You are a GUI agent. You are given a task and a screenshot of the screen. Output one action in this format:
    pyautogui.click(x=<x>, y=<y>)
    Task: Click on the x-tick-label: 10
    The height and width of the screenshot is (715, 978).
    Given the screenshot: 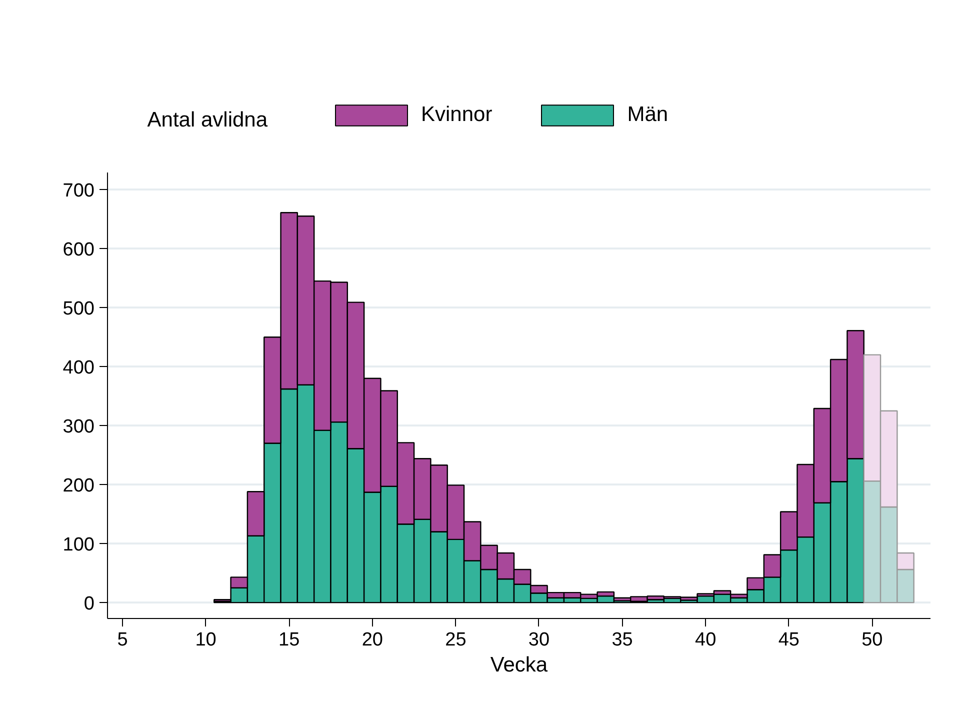 What is the action you would take?
    pyautogui.click(x=205, y=640)
    